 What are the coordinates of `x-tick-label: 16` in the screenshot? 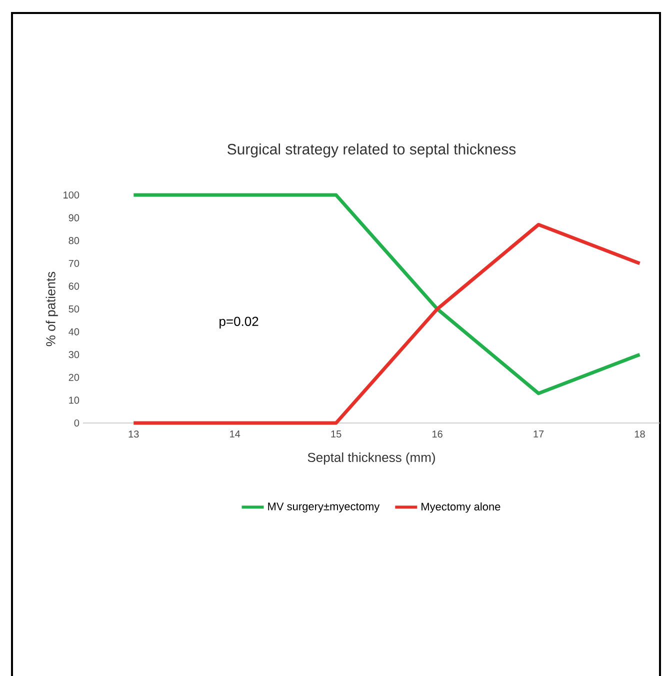 It's located at (437, 434).